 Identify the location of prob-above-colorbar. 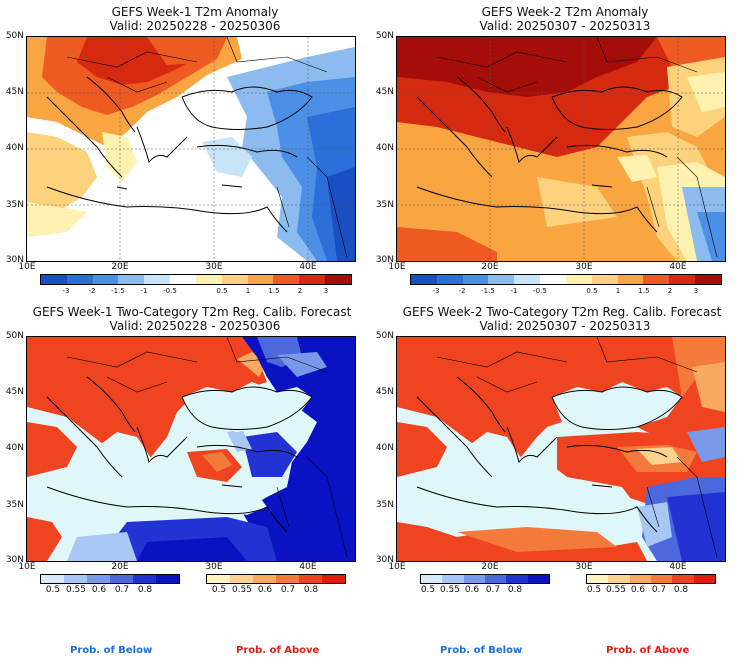
(276, 579).